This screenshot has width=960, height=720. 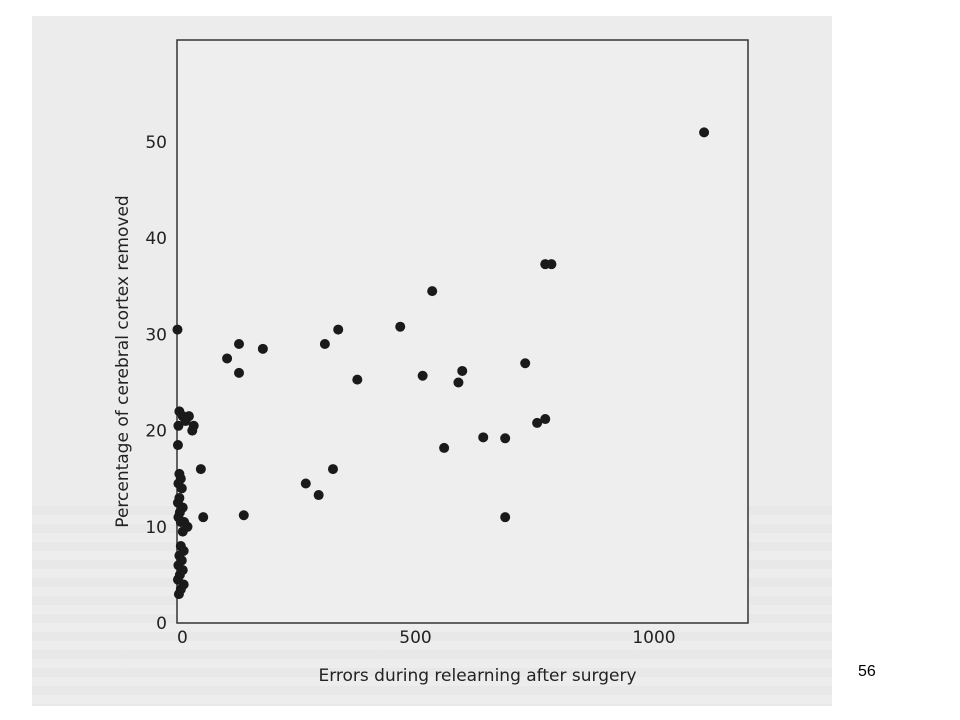 What do you see at coordinates (156, 143) in the screenshot?
I see `y-tick-label: 50` at bounding box center [156, 143].